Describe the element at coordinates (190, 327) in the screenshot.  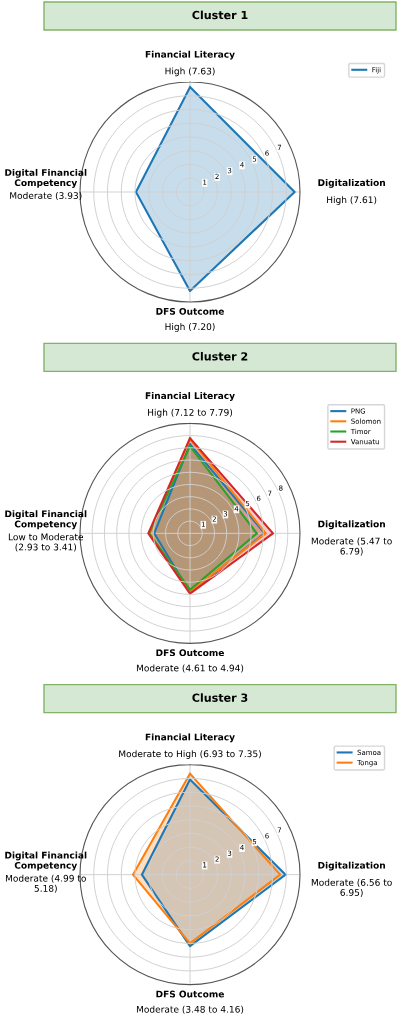
I see `text: High (7.20)` at that location.